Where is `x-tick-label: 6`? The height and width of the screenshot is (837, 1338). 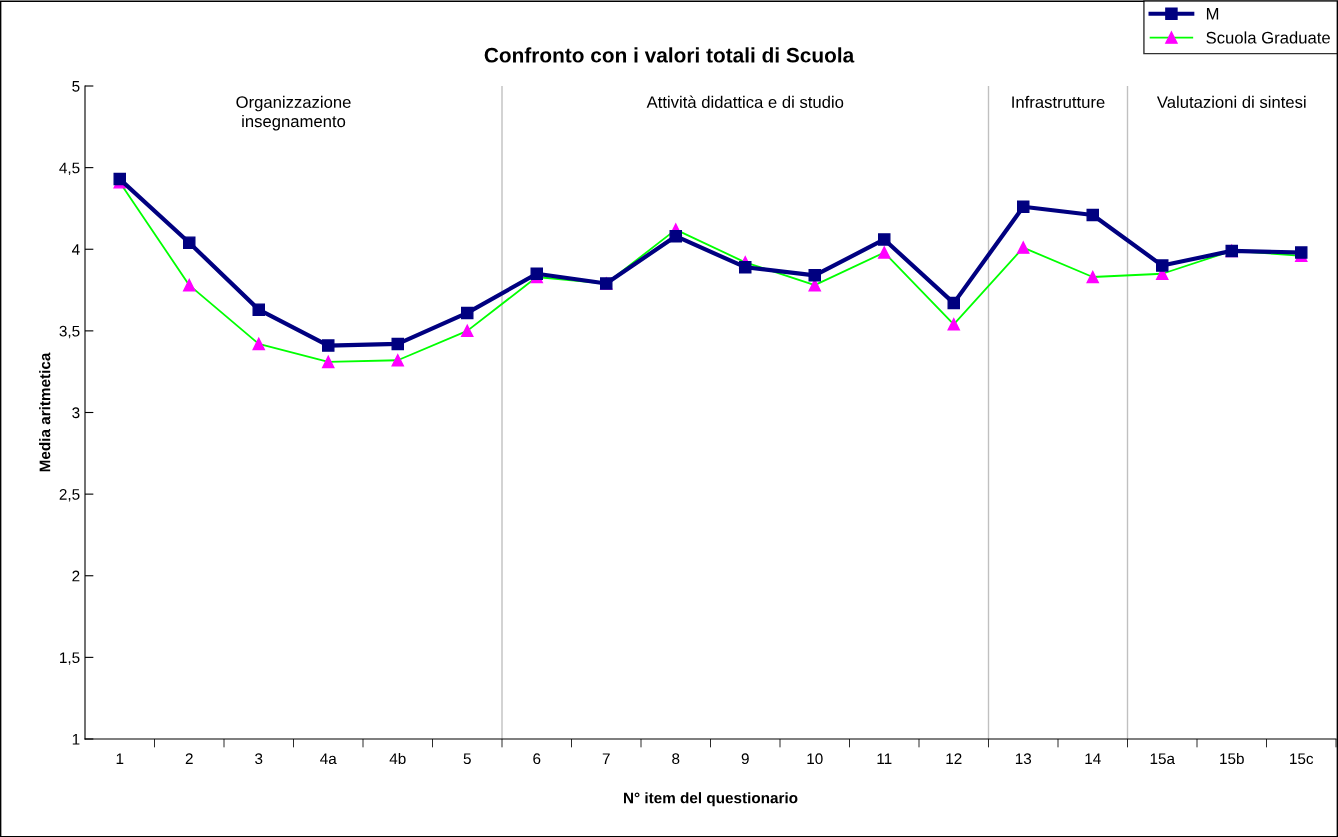
x-tick-label: 6 is located at coordinates (537, 759).